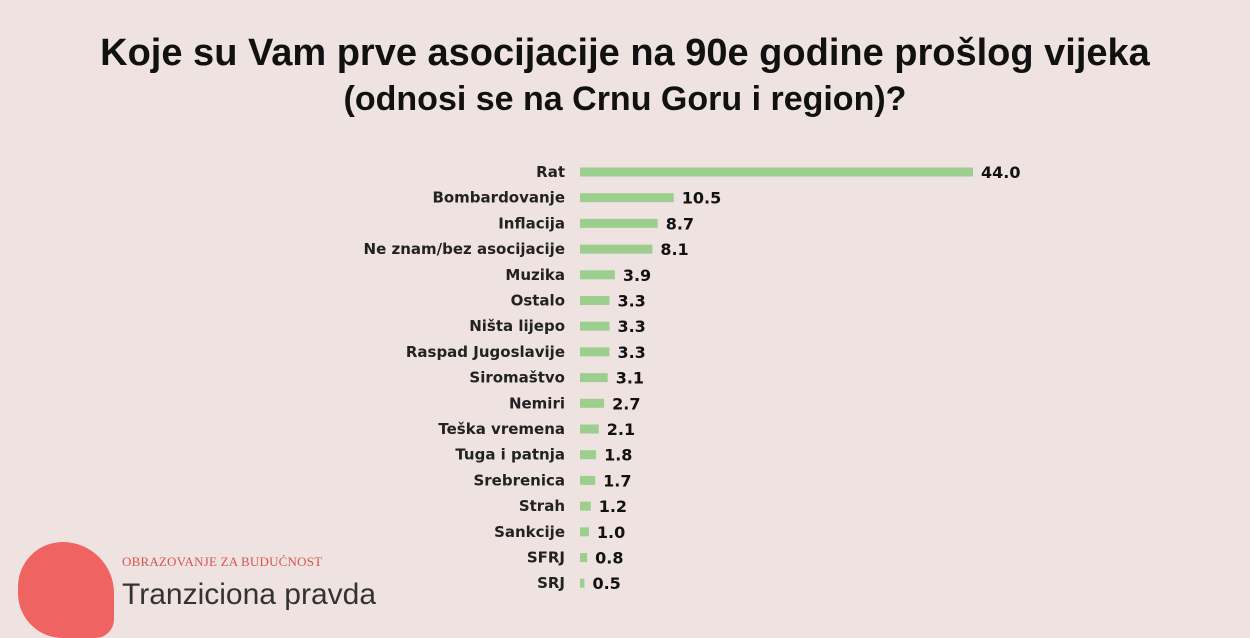 Image resolution: width=1250 pixels, height=638 pixels. What do you see at coordinates (592, 403) in the screenshot?
I see `bar-nemiri` at bounding box center [592, 403].